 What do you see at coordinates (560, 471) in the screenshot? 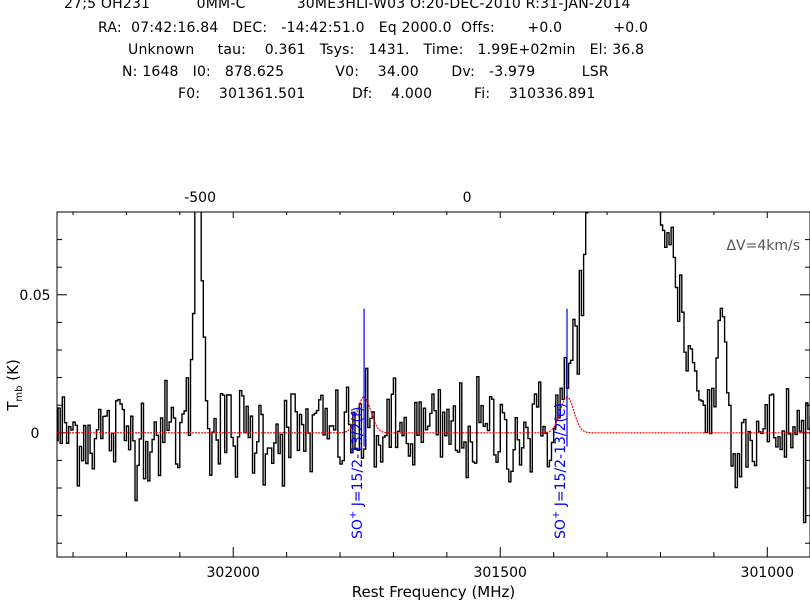
I see `line-marker-label: SO+ J=15/2-13/2(e)` at bounding box center [560, 471].